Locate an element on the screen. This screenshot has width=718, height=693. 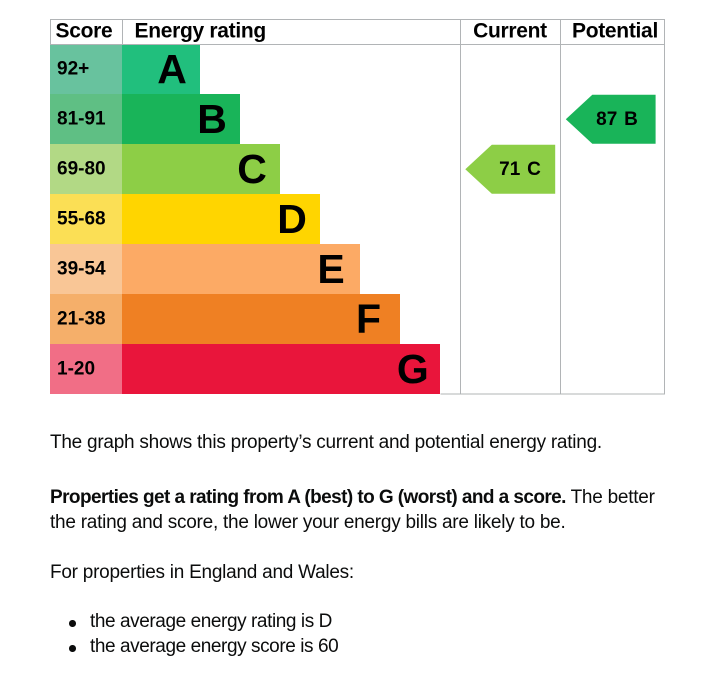
svg-text: Score is located at coordinates (84, 30).